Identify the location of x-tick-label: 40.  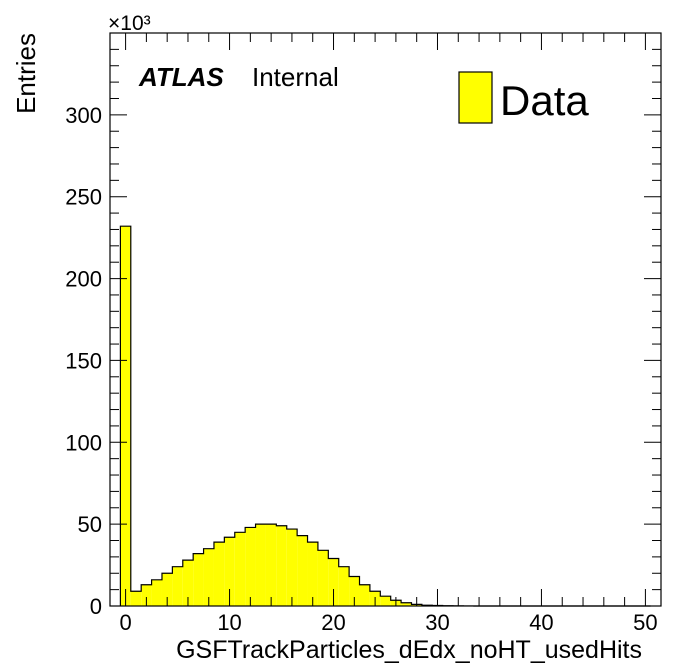
(541, 622).